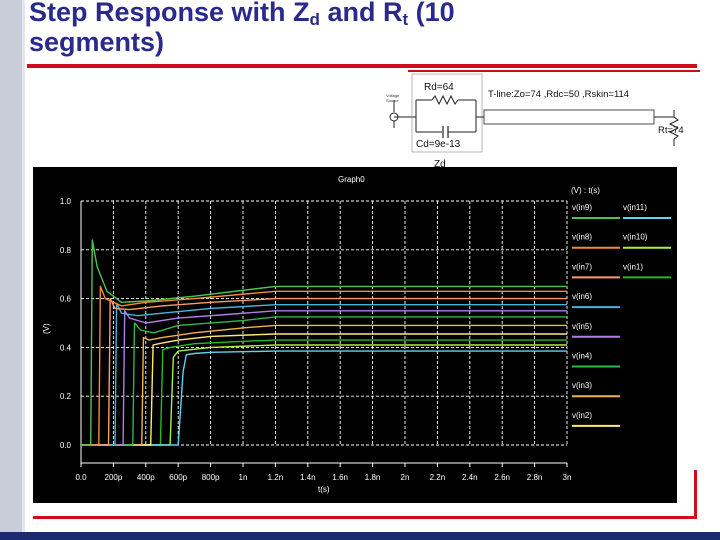 This screenshot has height=540, width=720. Describe the element at coordinates (66, 299) in the screenshot. I see `y-tick-label: 0.6` at that location.